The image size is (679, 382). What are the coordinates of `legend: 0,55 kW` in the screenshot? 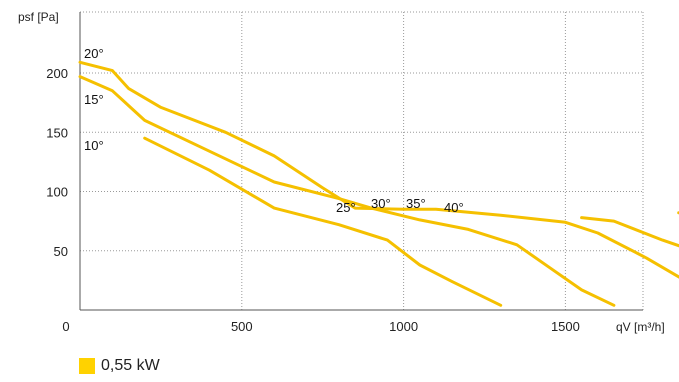 It's located at (119, 366).